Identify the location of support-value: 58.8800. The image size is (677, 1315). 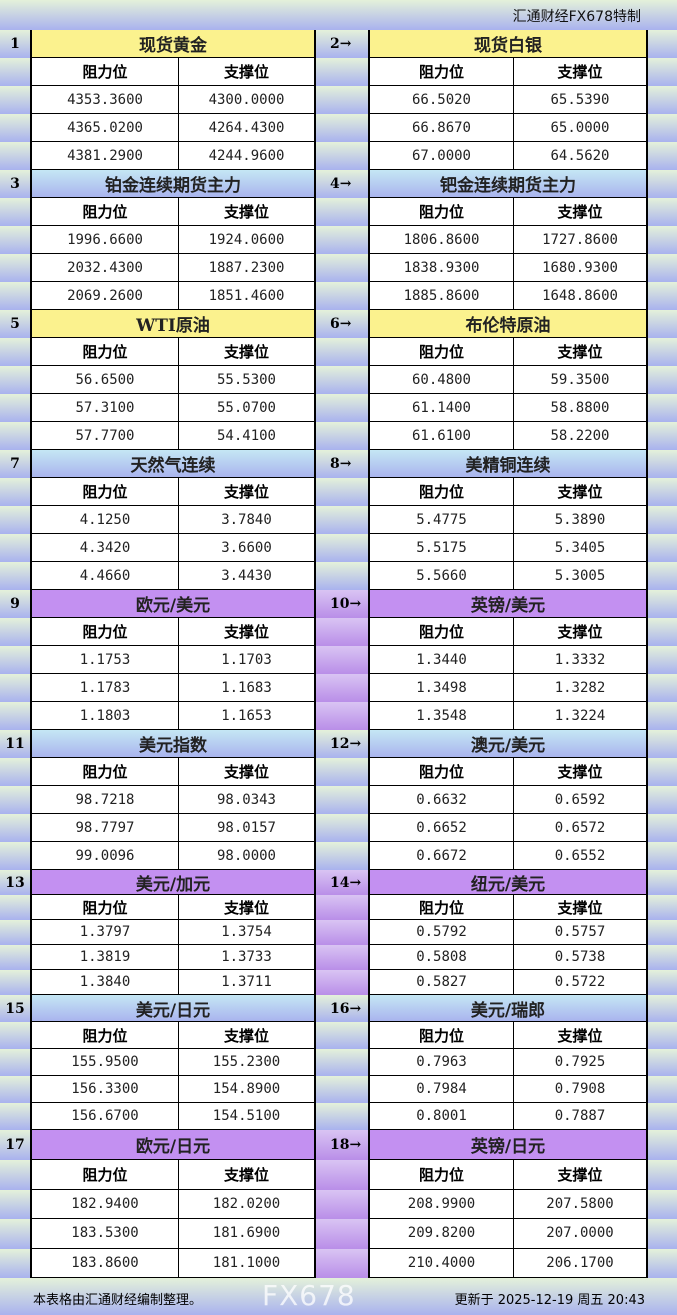
(580, 408).